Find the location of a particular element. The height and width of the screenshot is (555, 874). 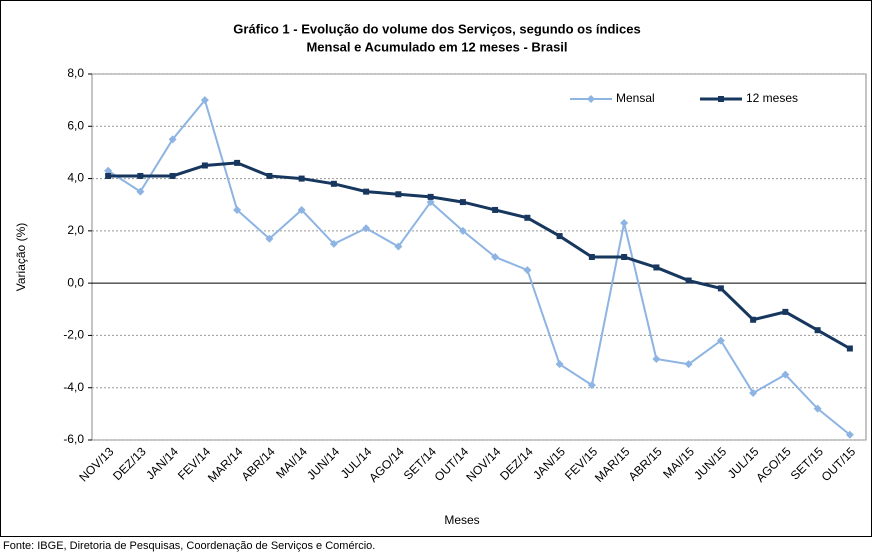

legend-label: Mensal is located at coordinates (635, 98).